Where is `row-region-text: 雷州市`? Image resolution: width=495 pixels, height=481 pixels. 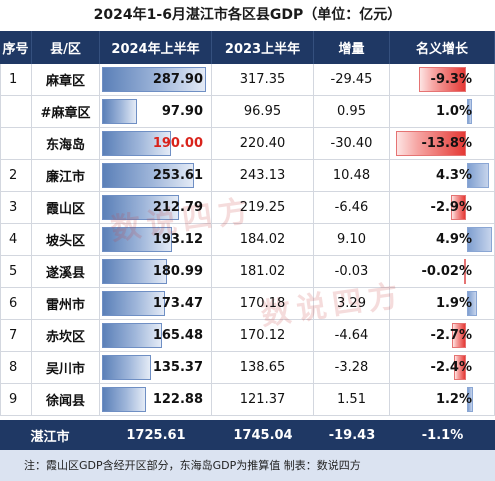
row-region-text: 雷州市 is located at coordinates (65, 305).